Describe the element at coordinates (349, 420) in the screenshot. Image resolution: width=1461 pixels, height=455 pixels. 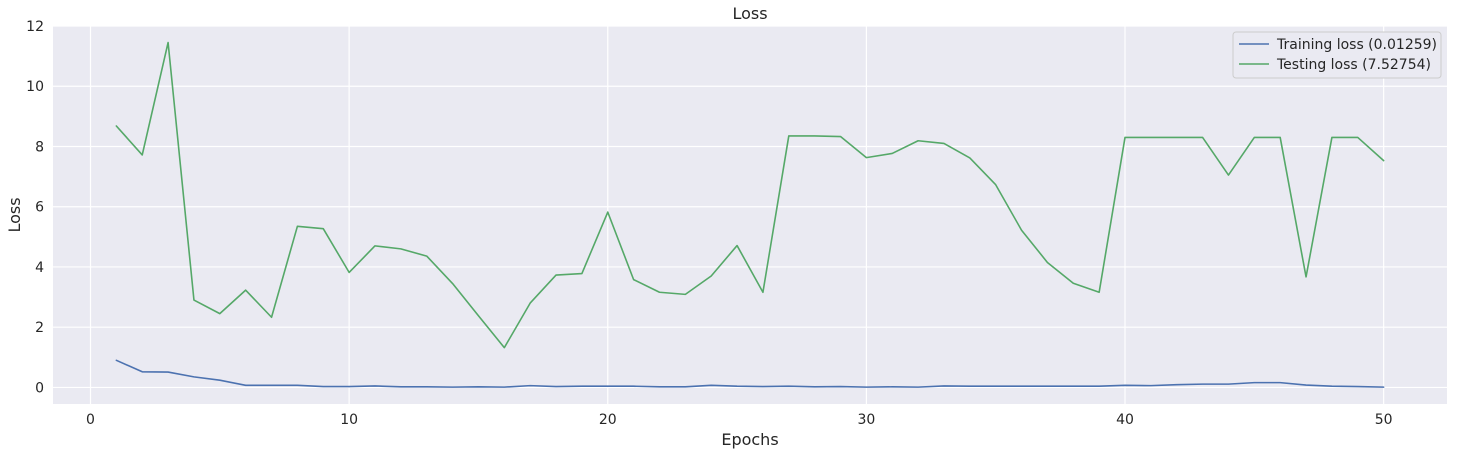
I see `x-tick-label: 10` at that location.